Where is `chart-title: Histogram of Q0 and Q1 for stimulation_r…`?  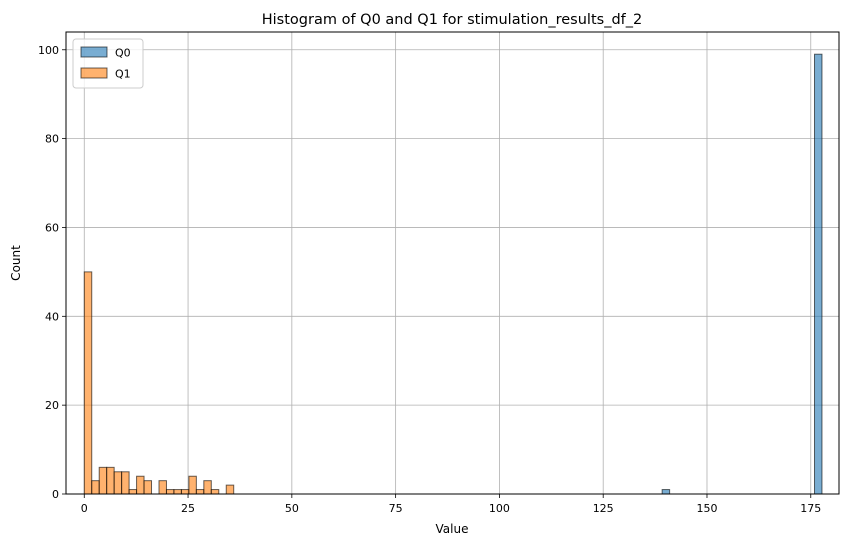 chart-title: Histogram of Q0 and Q1 for stimulation_r… is located at coordinates (452, 20).